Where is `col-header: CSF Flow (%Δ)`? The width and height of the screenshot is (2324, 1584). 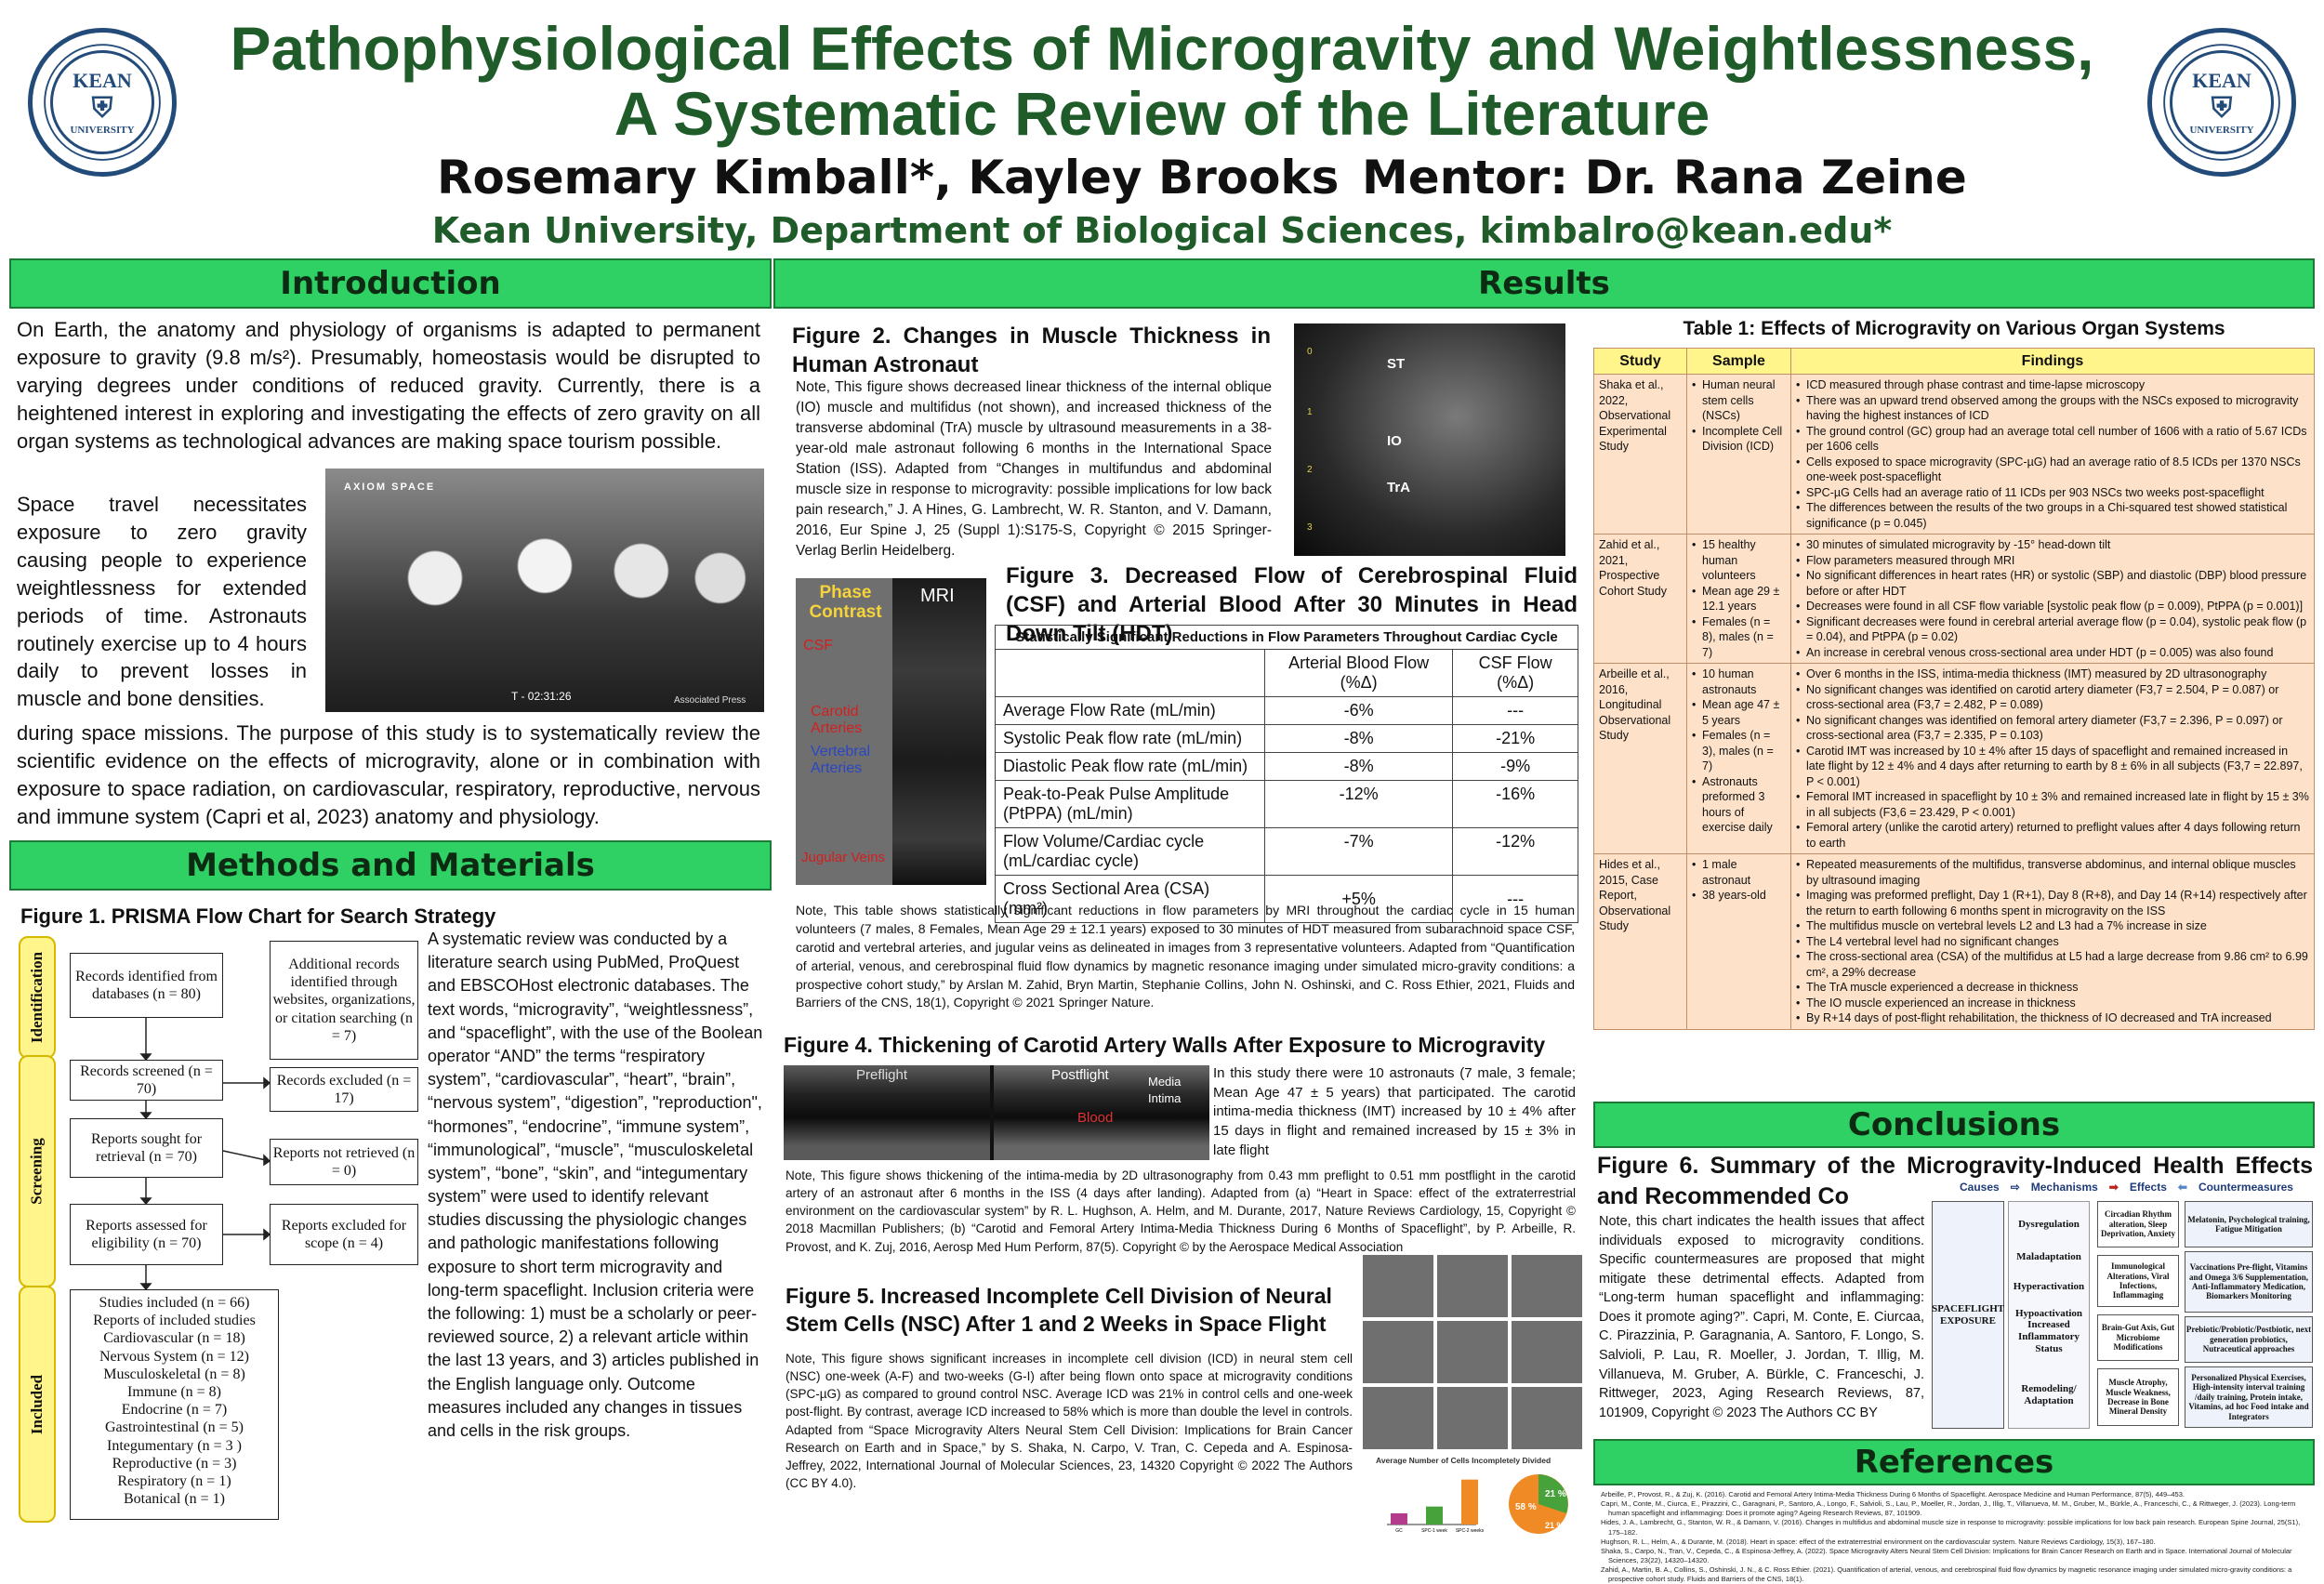
col-header: CSF Flow (%Δ) is located at coordinates (1515, 673).